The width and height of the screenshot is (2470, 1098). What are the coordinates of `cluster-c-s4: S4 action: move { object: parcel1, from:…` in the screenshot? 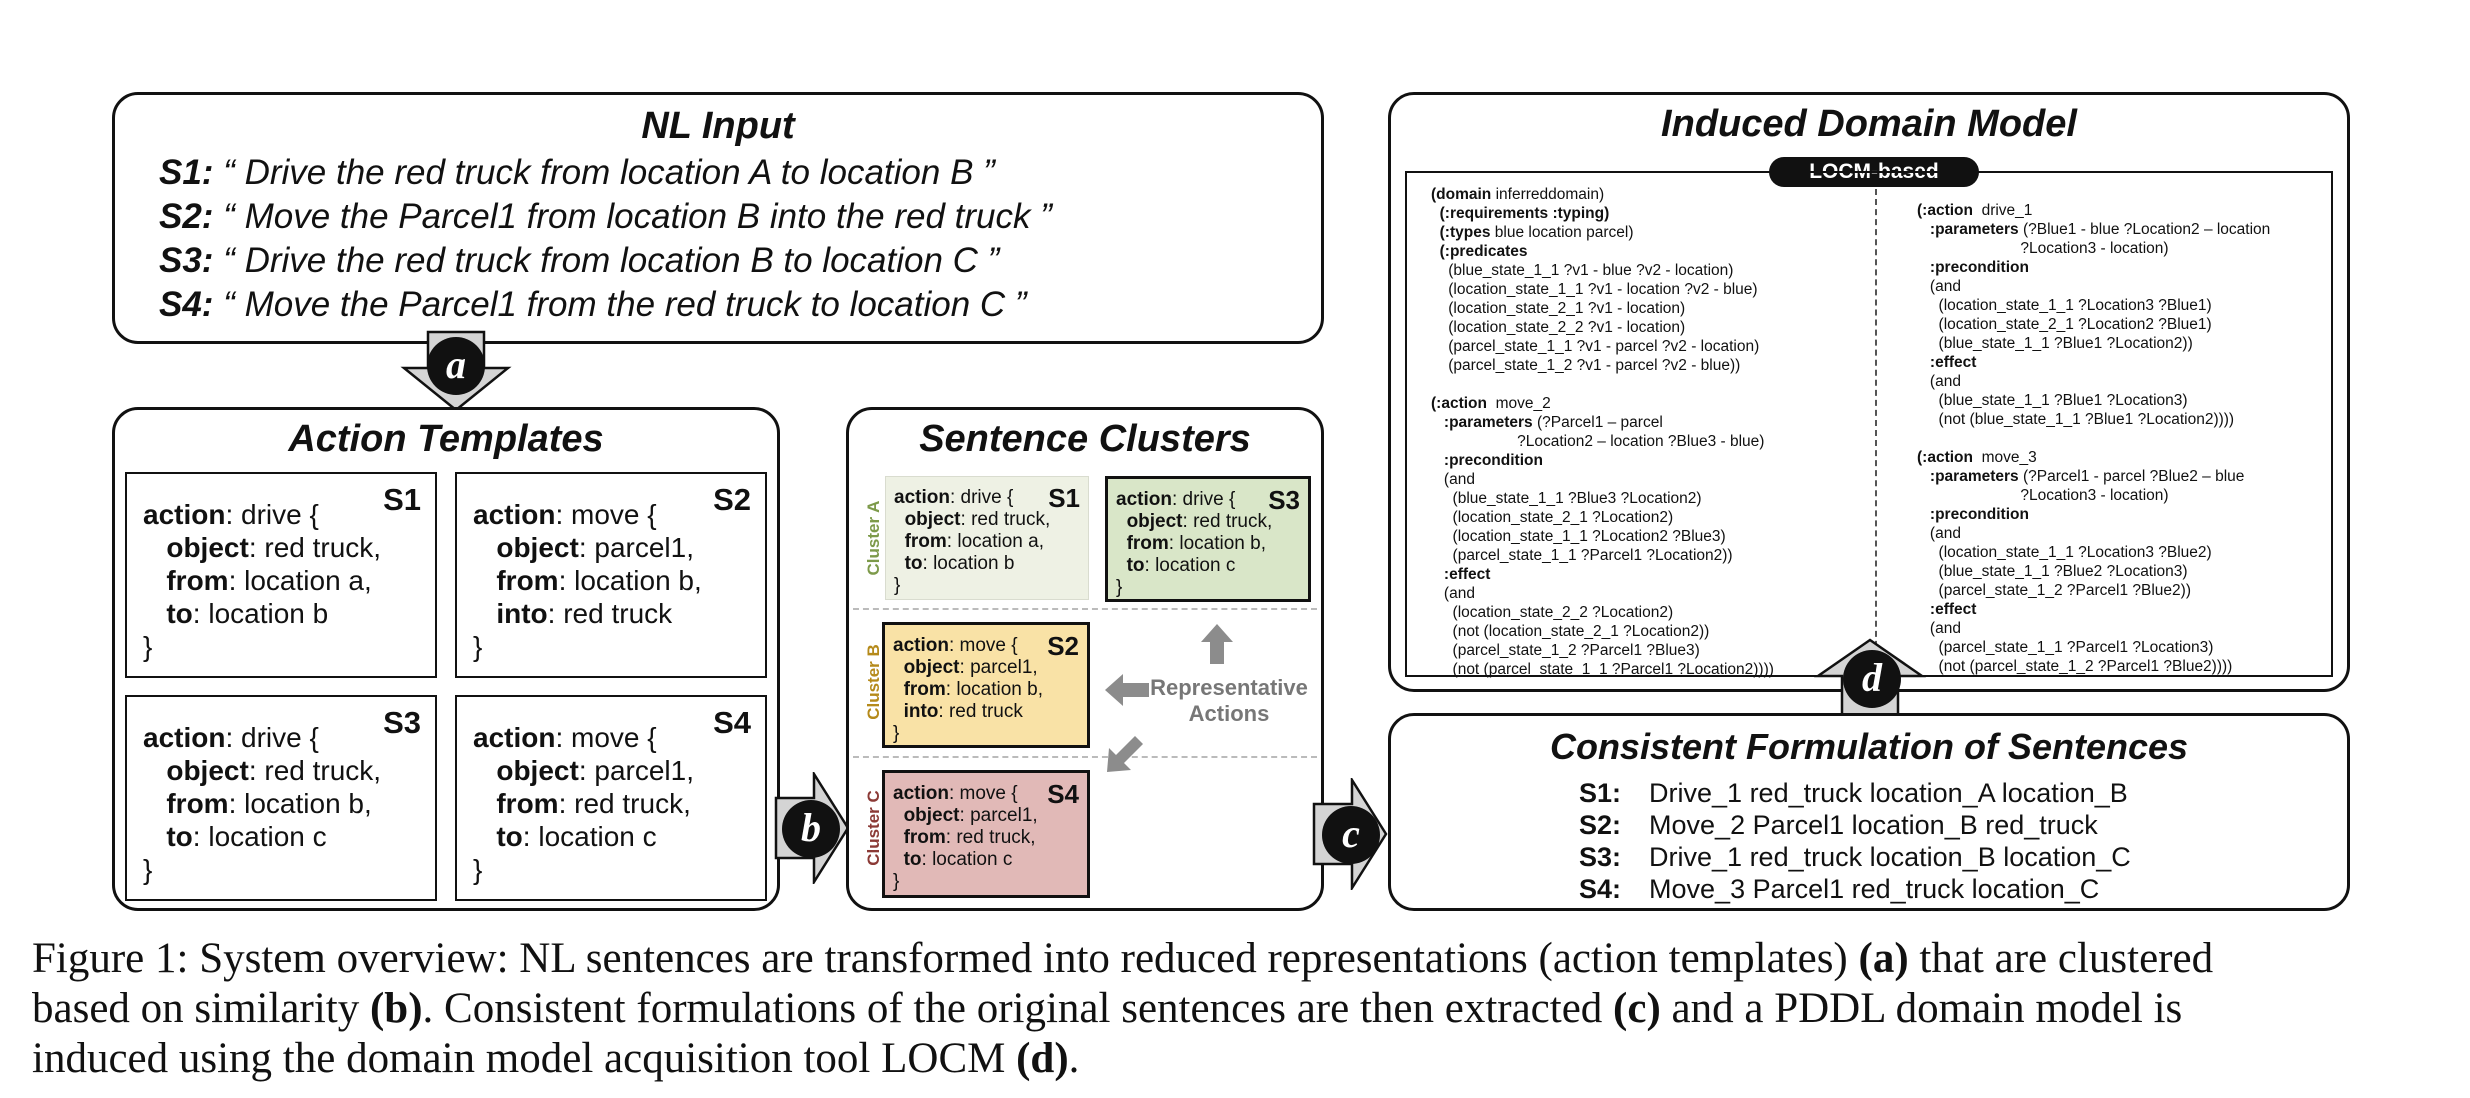 It's located at (986, 834).